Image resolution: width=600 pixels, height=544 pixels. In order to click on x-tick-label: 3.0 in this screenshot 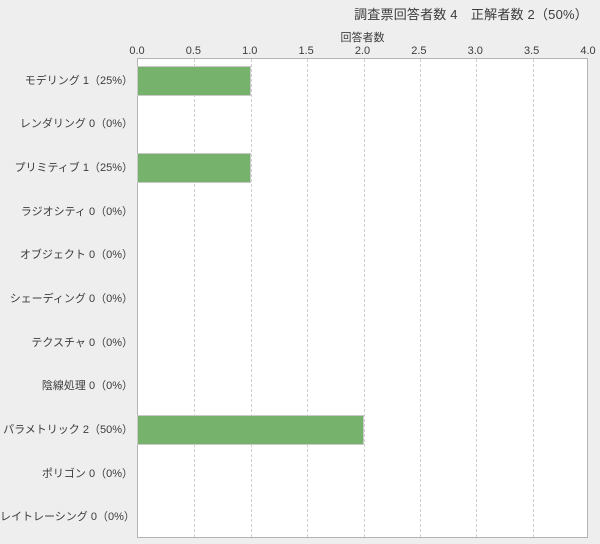, I will do `click(475, 51)`.